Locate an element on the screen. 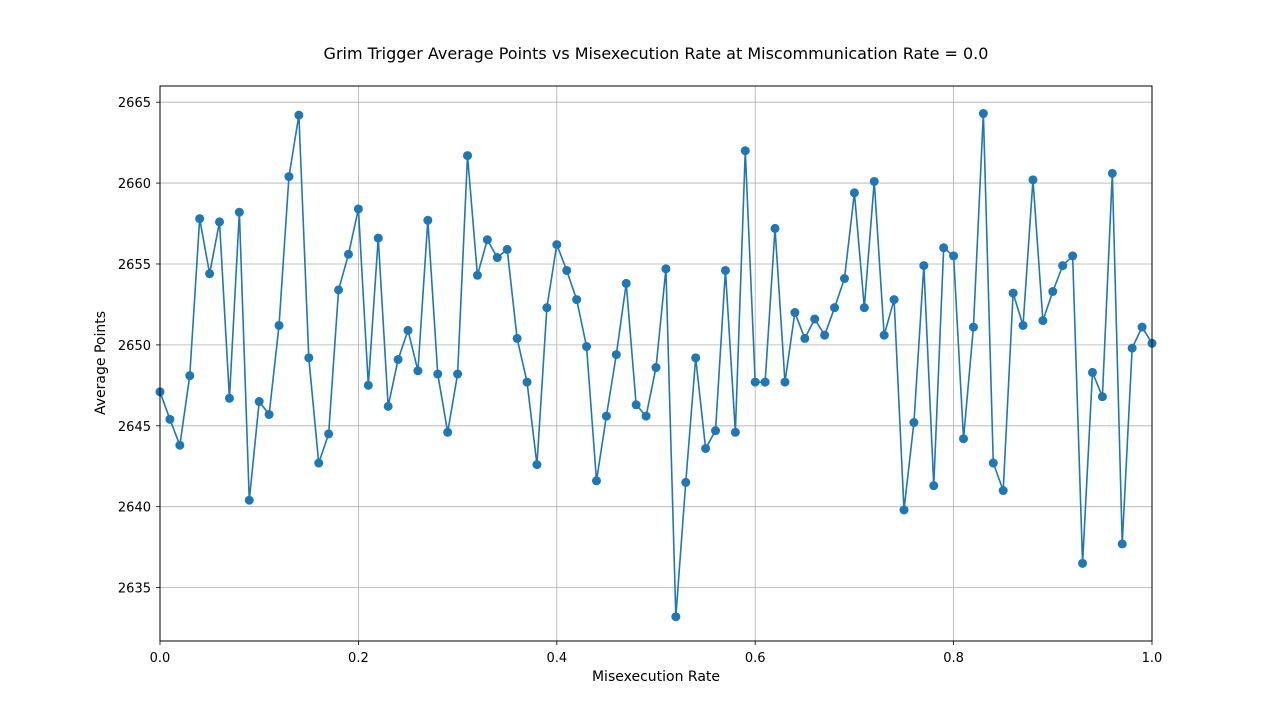  x-tick-label: 0.2 is located at coordinates (358, 658).